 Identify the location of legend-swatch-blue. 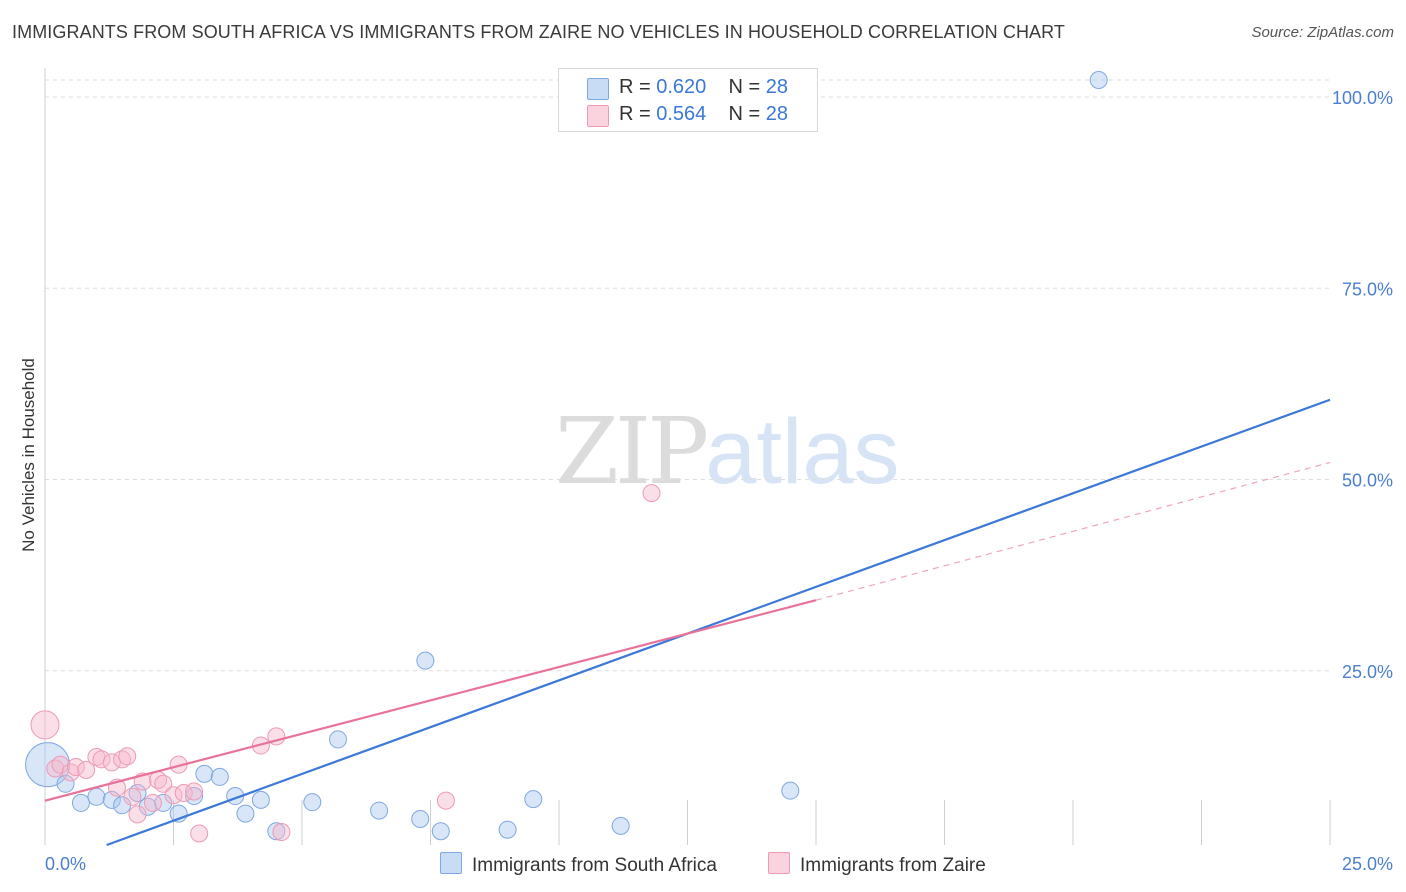
(598, 89).